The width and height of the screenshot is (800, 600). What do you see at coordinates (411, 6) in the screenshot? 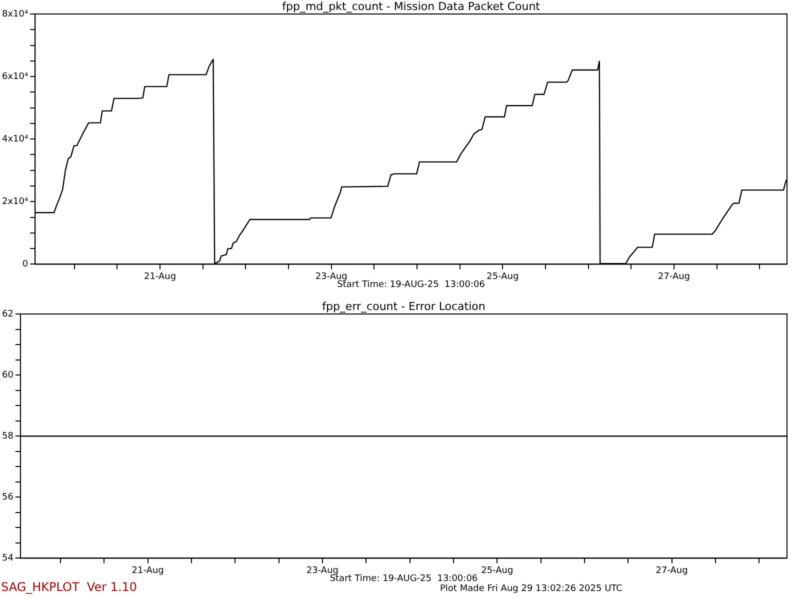
I see `chart-title: fpp_md_pkt_count - Mission Data Packet Count` at bounding box center [411, 6].